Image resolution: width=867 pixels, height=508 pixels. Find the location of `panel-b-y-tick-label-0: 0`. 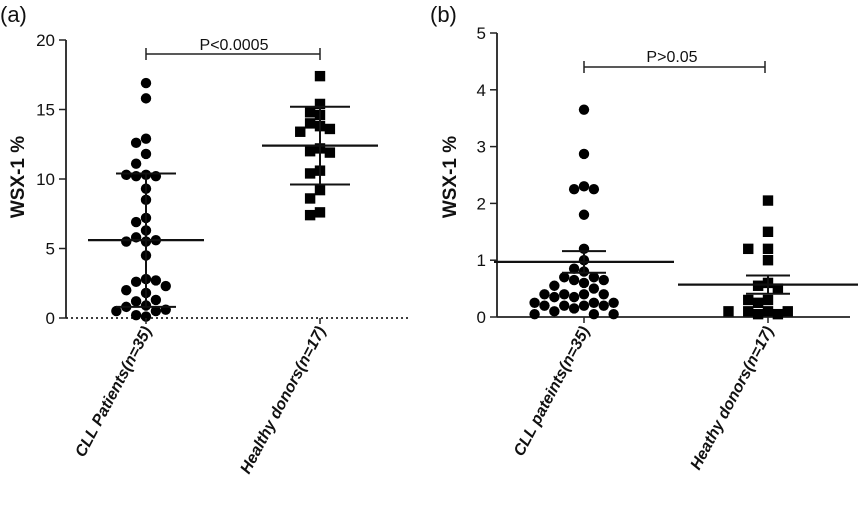

panel-b-y-tick-label-0: 0 is located at coordinates (481, 317).